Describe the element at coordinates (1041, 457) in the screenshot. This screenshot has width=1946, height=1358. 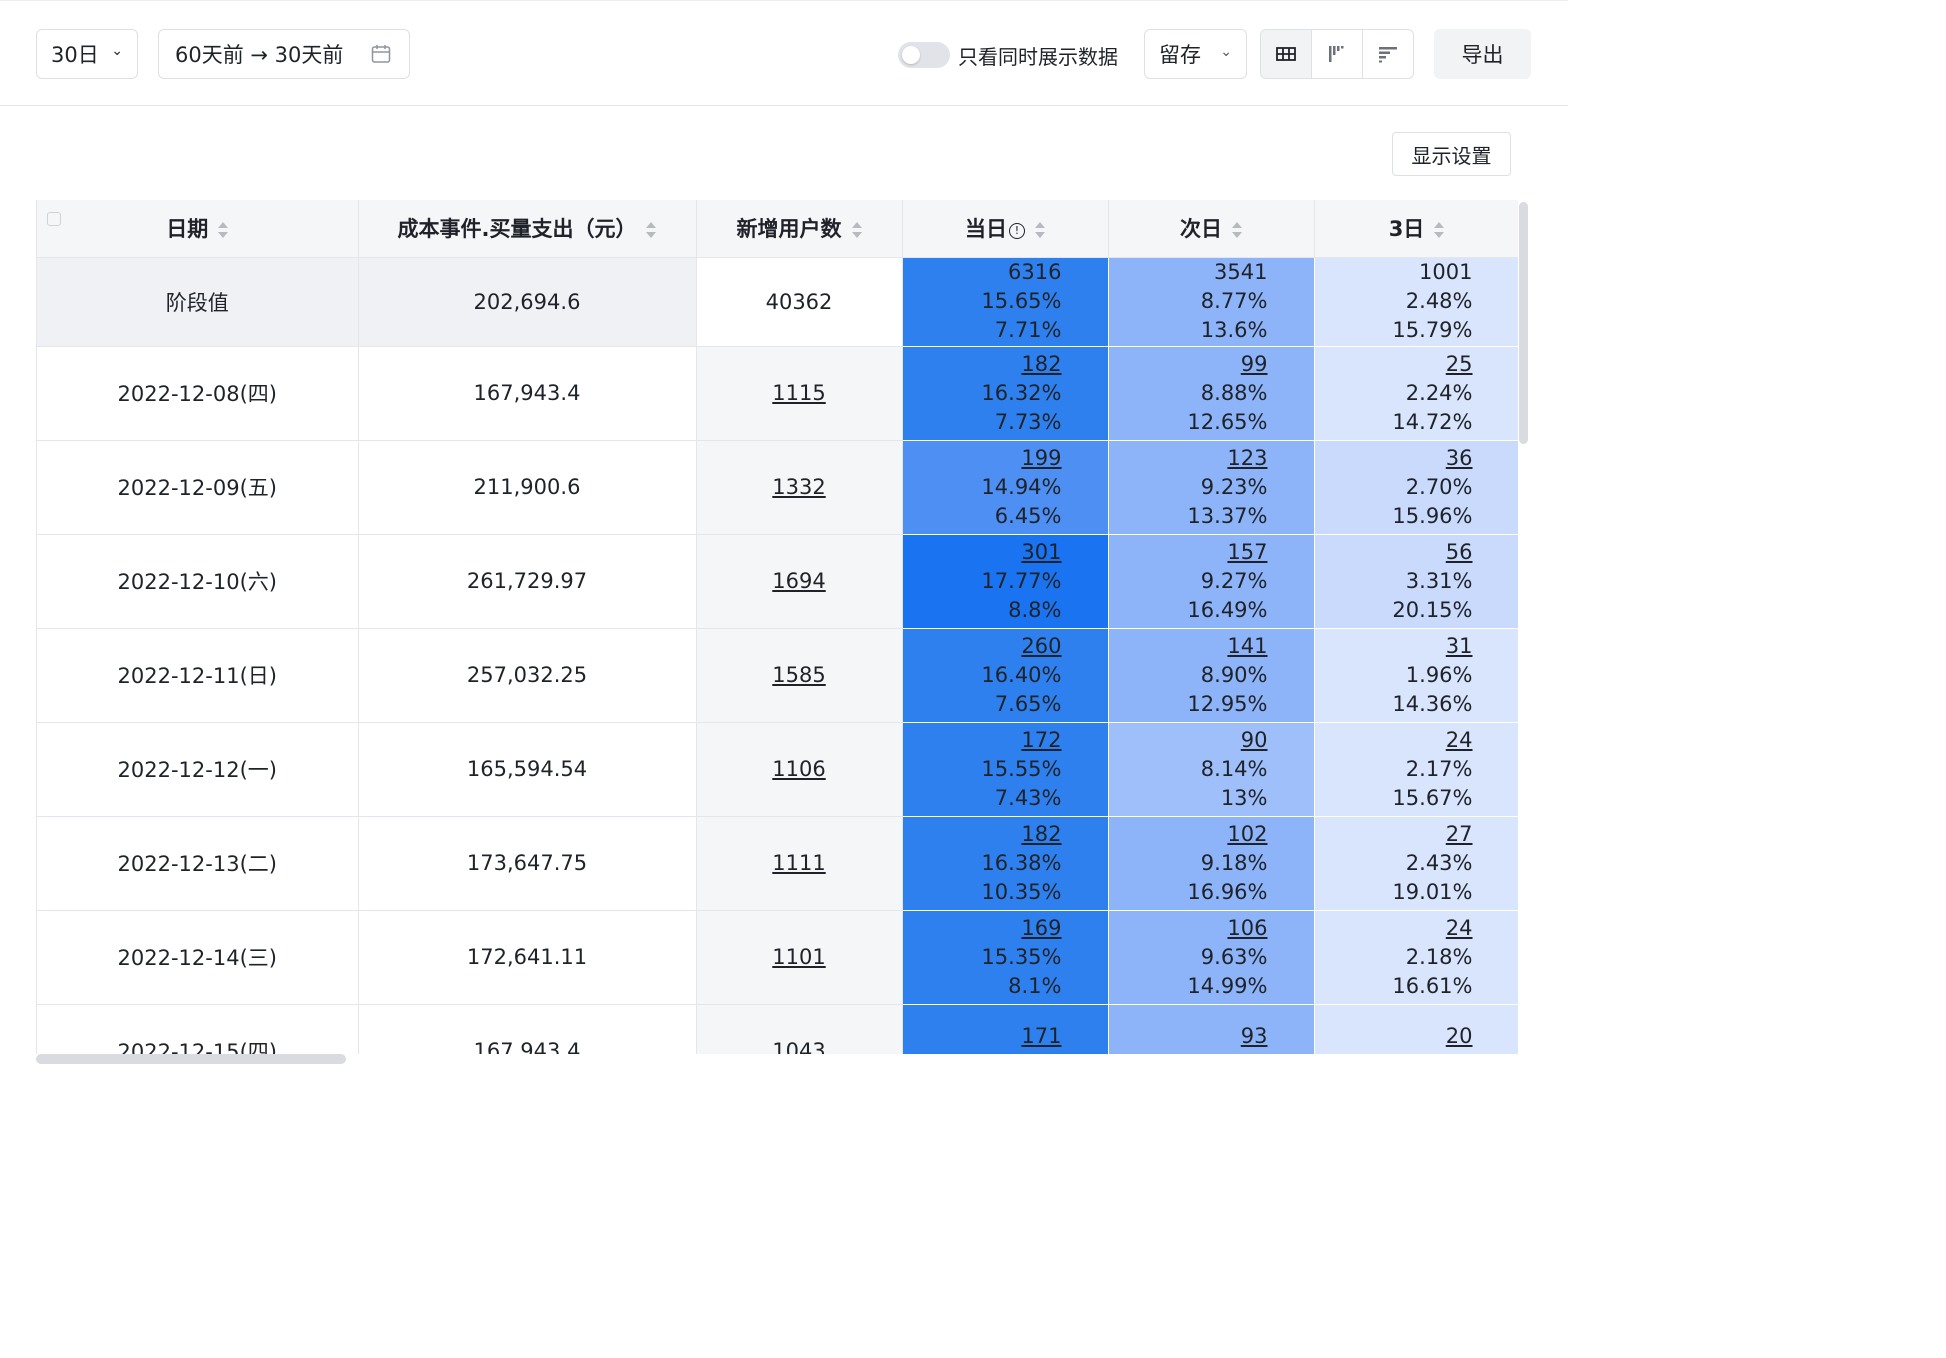
I see `cell-count-link: 199` at that location.